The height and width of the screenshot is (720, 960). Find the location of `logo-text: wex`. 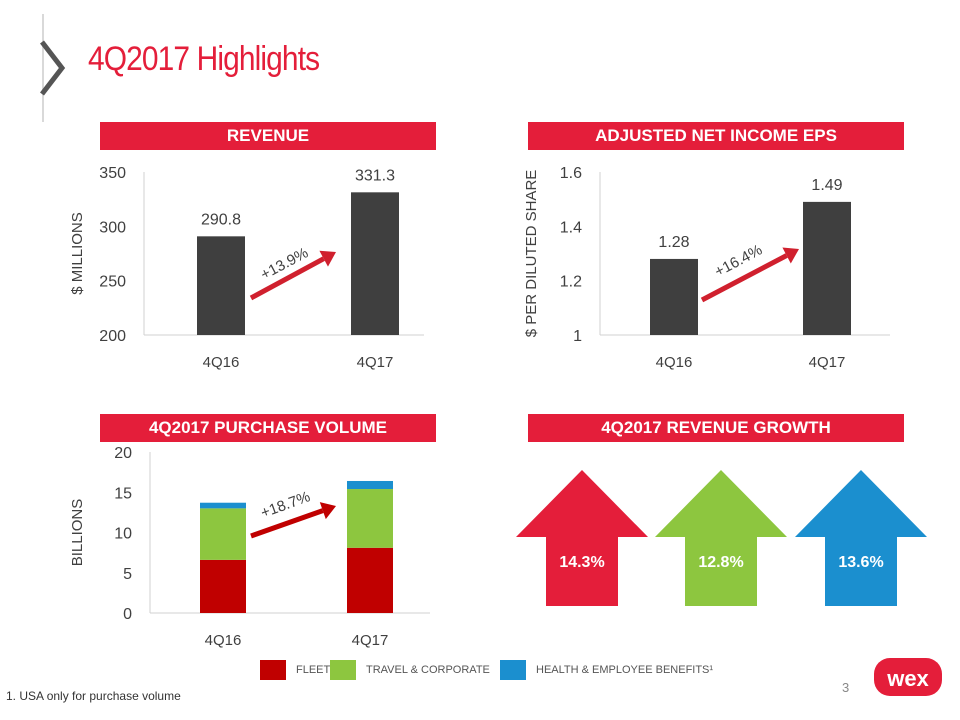

logo-text: wex is located at coordinates (907, 678).